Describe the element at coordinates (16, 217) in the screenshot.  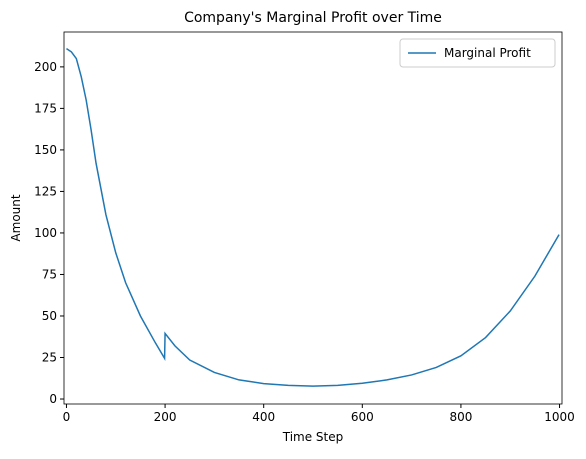
I see `y-axis-label: Amount` at that location.